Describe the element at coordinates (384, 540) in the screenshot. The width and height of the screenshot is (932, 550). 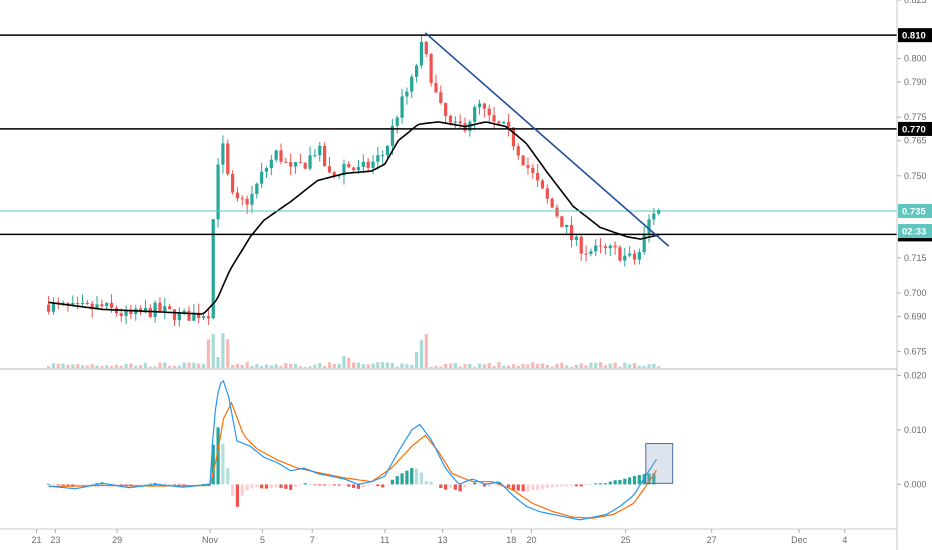
I see `time-tick-label: 11` at that location.